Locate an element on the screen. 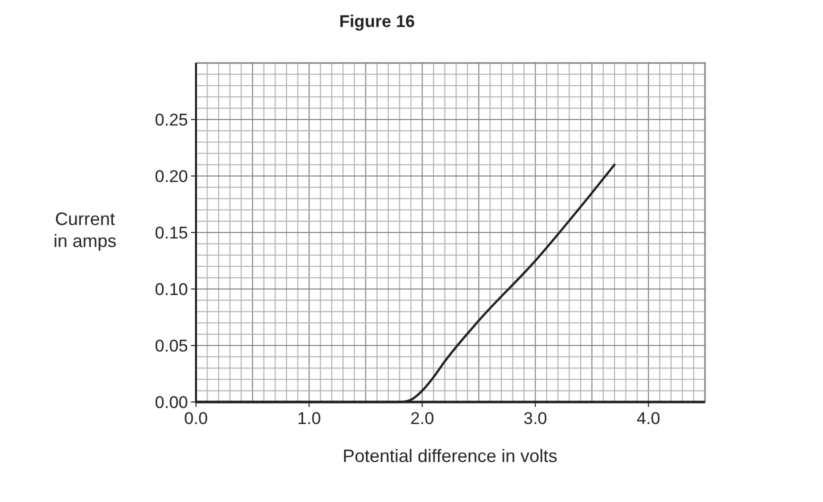 The height and width of the screenshot is (502, 823). y-tick-label: 0.05 is located at coordinates (171, 346).